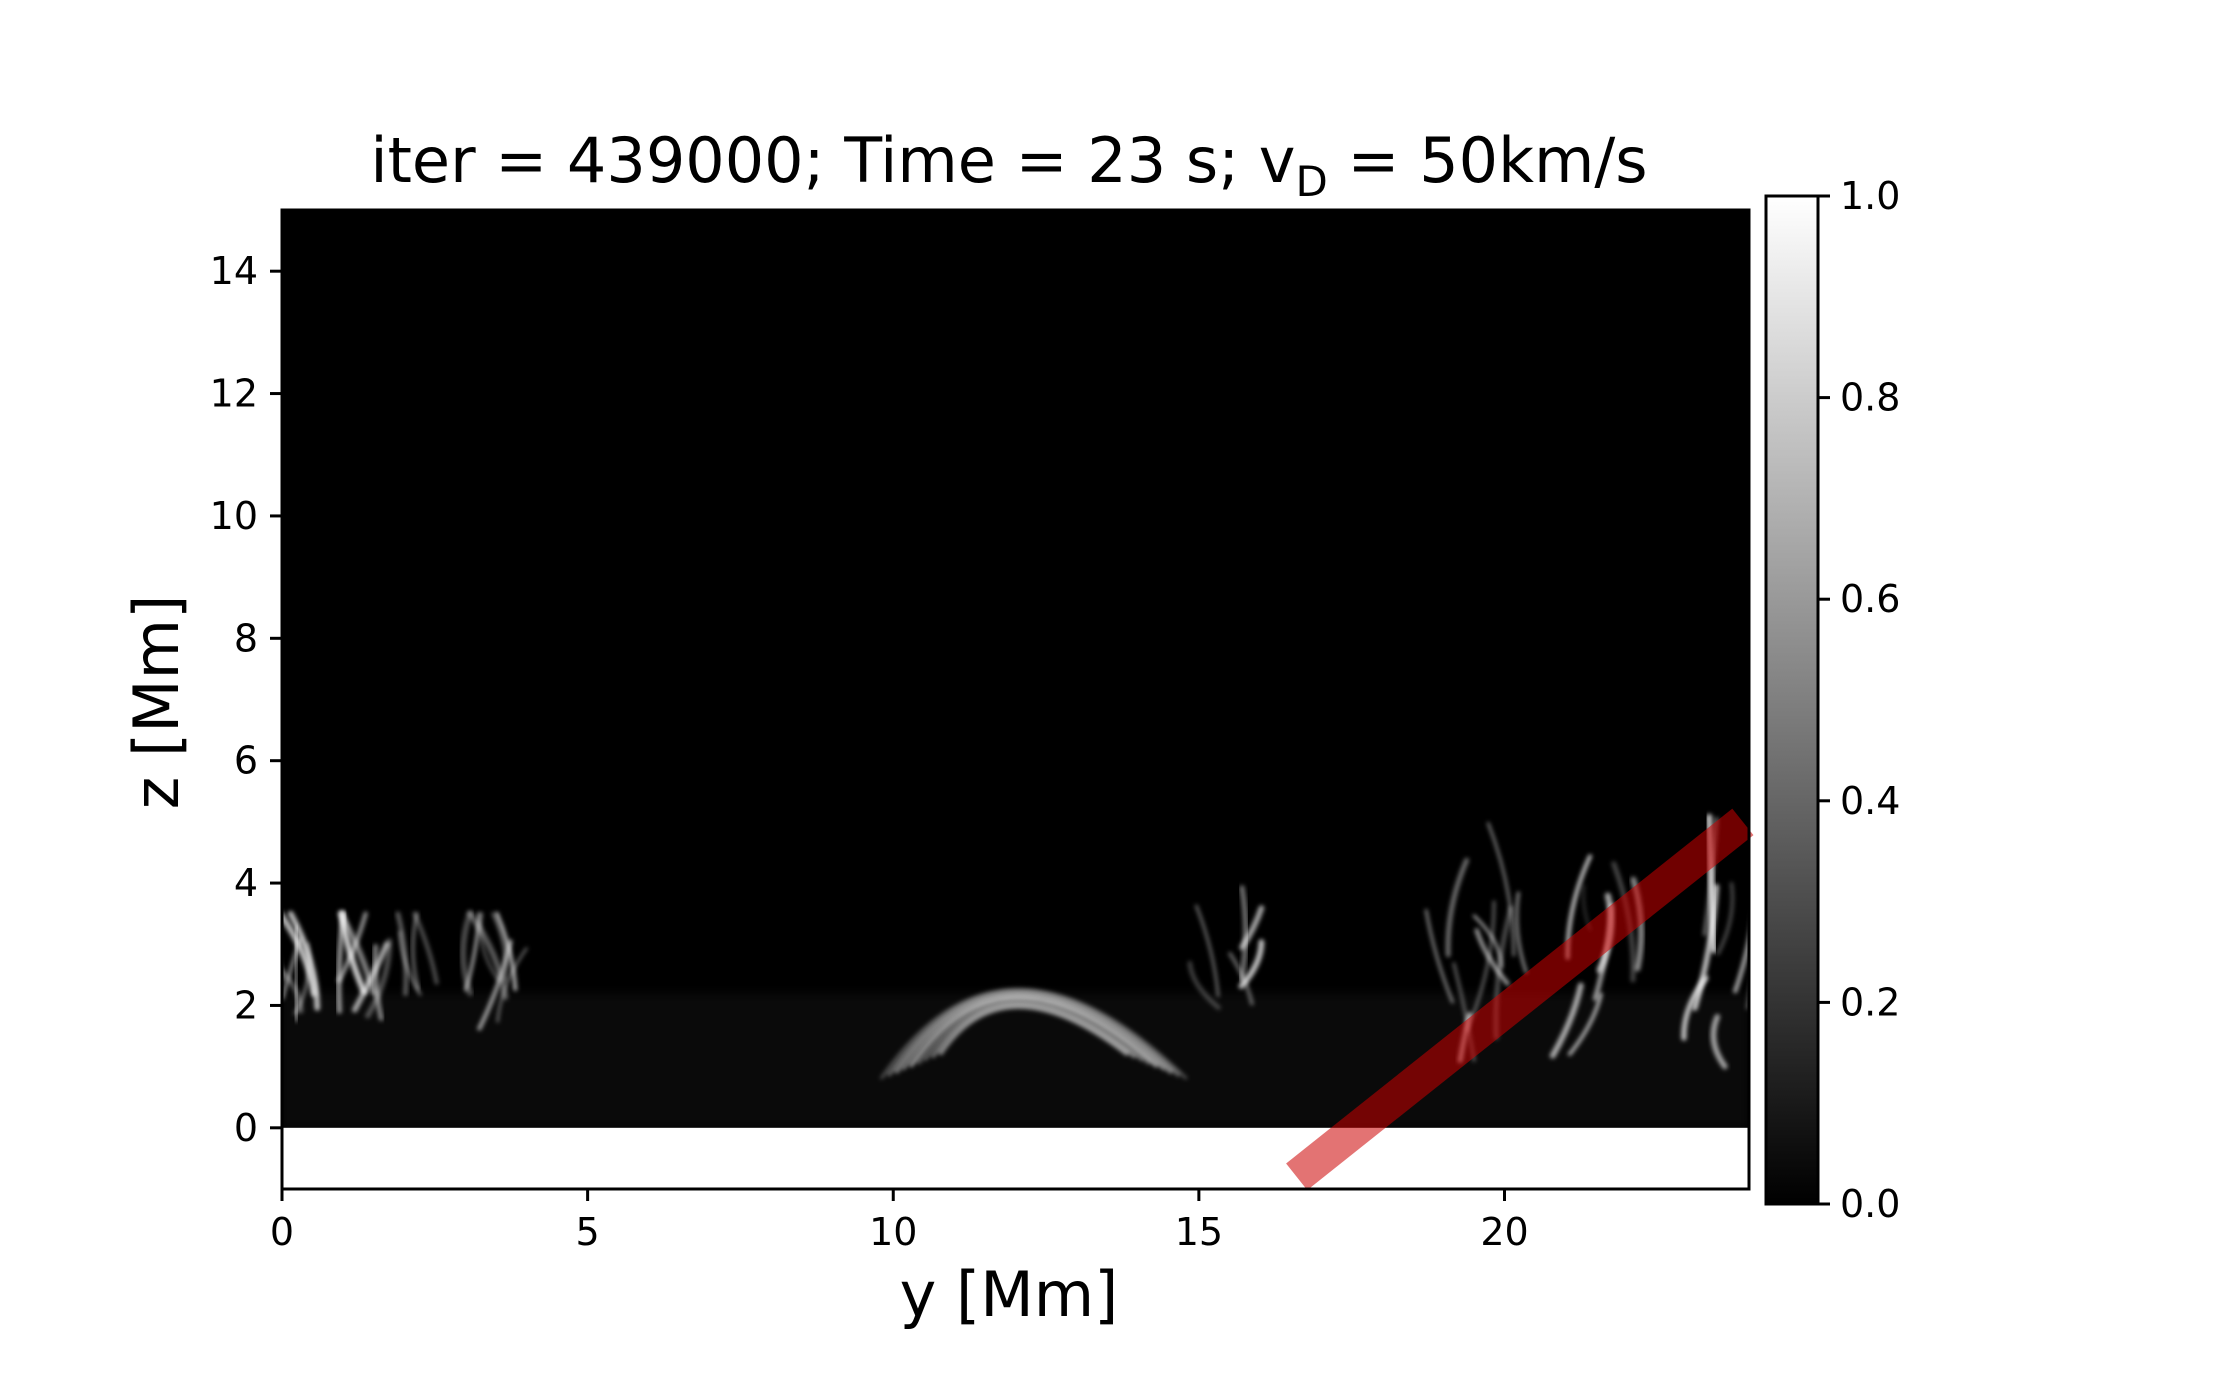 The height and width of the screenshot is (1400, 2240). I want to click on x-tick-label: 20, so click(1504, 1232).